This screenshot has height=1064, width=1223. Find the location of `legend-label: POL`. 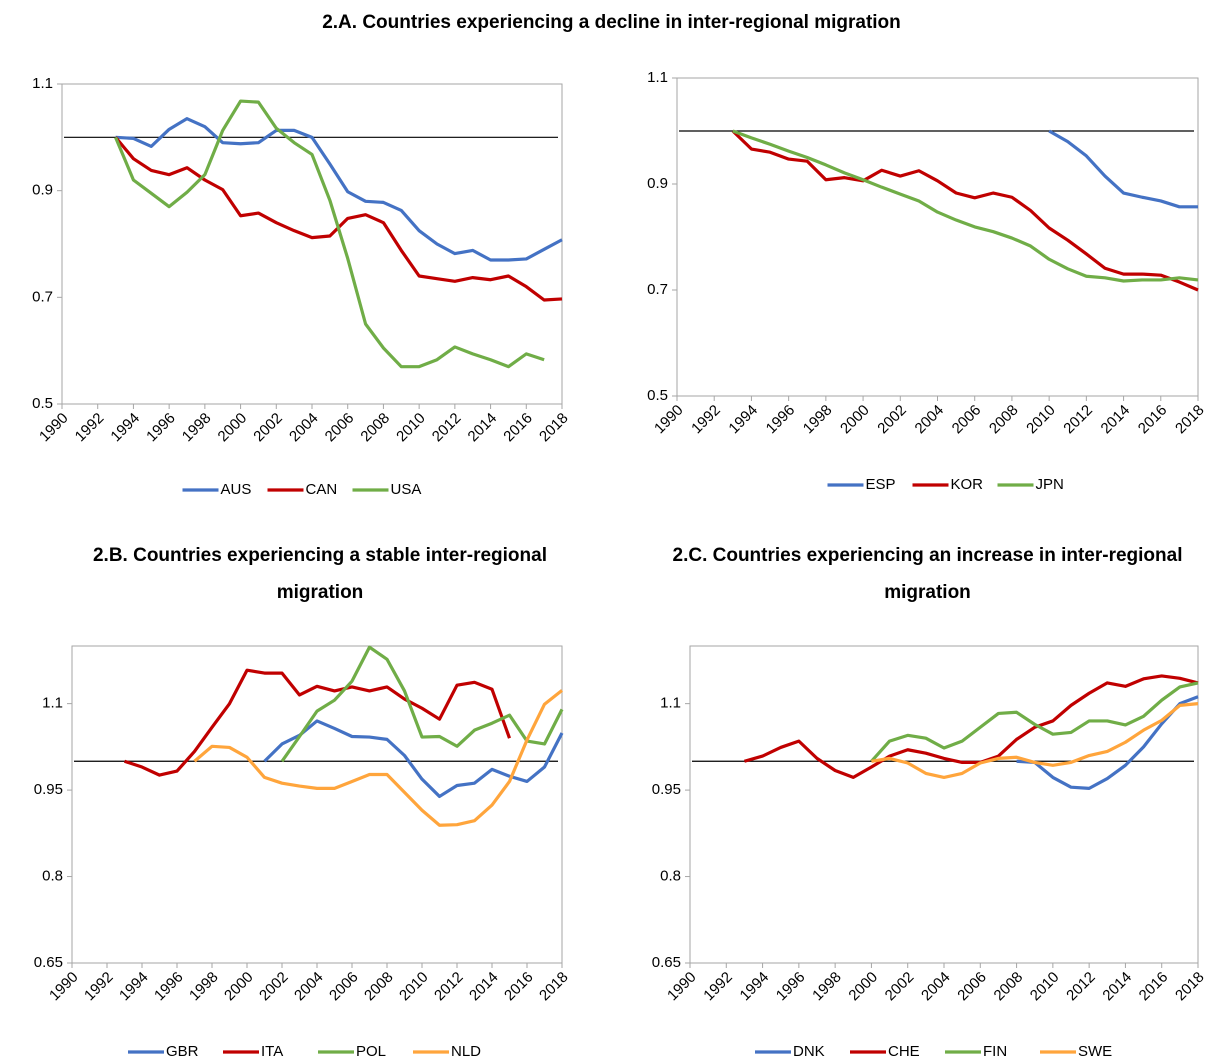

legend-label: POL is located at coordinates (371, 1051).